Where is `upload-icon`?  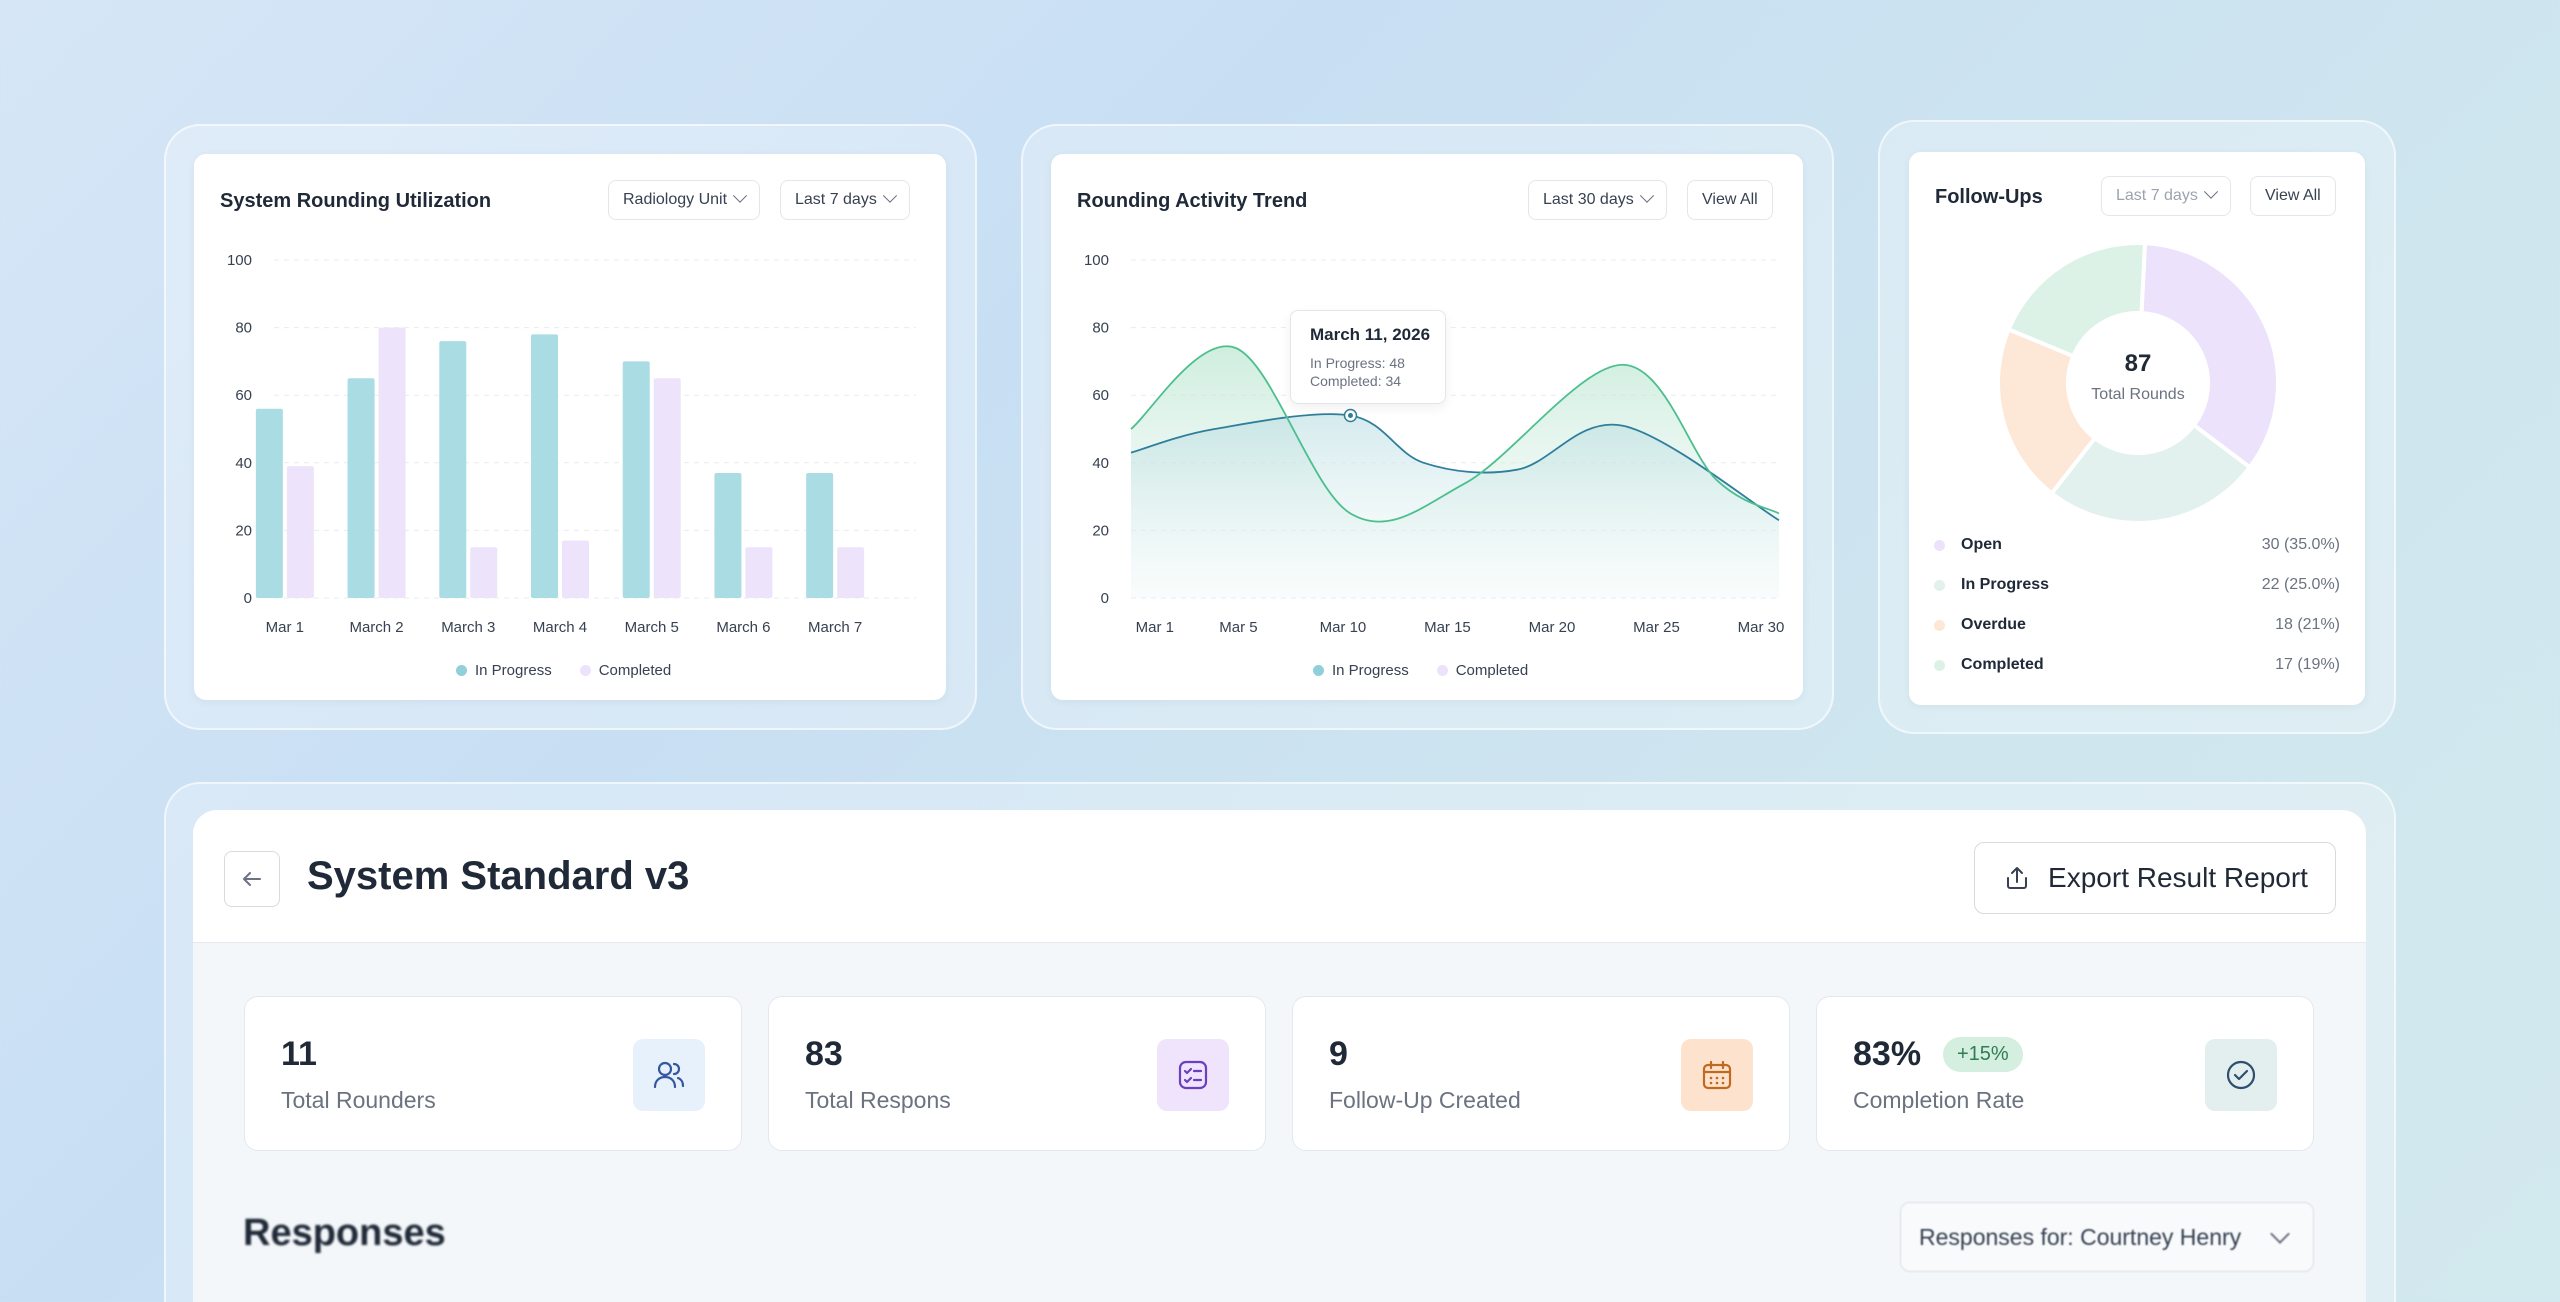 upload-icon is located at coordinates (2017, 878).